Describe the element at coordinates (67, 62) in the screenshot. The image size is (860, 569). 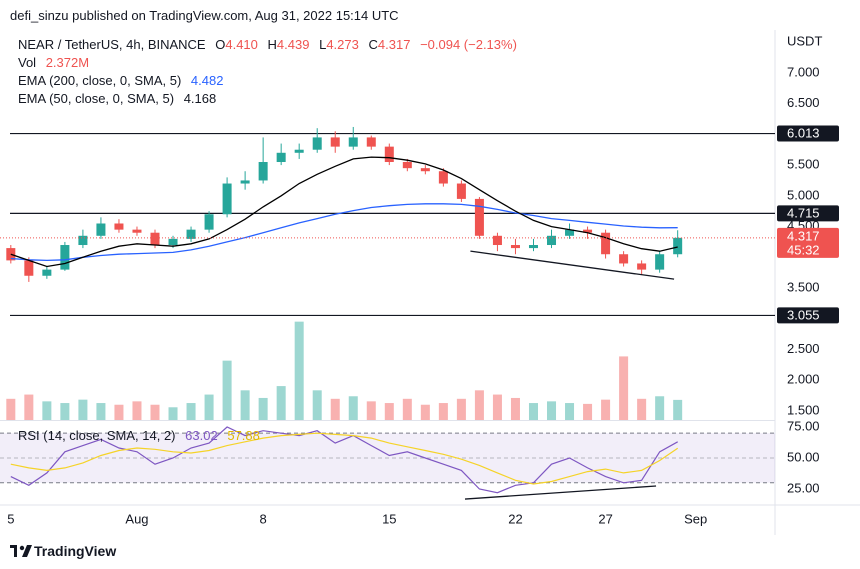
I see `volume-value: 2.372M` at that location.